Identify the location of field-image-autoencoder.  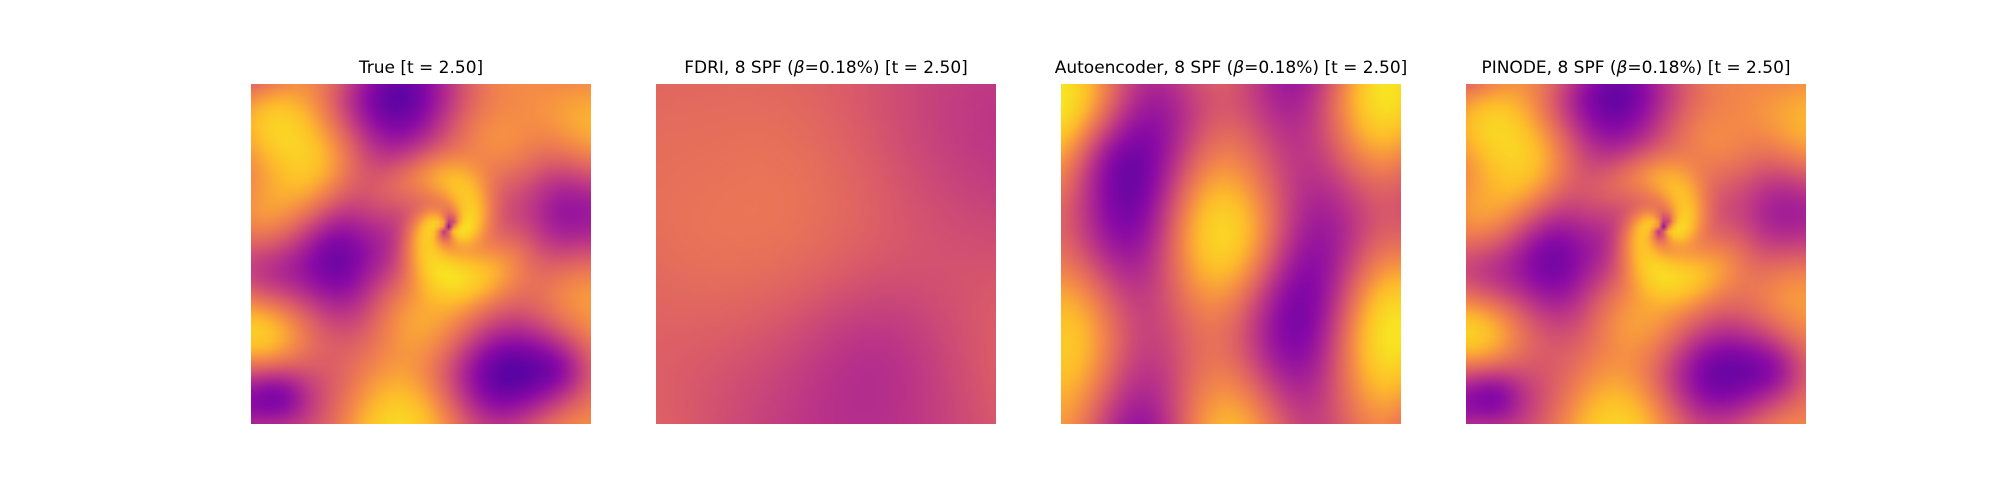
(1231, 254).